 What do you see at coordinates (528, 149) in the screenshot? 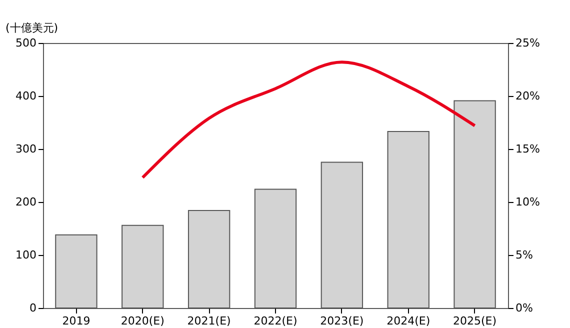
I see `y2-tick-label: 15%` at bounding box center [528, 149].